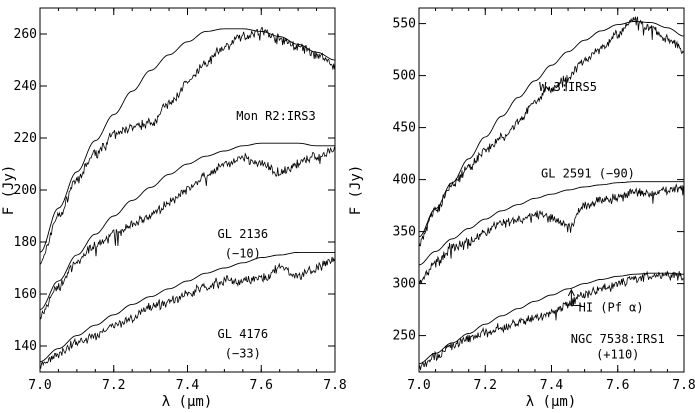 Image resolution: width=695 pixels, height=413 pixels. What do you see at coordinates (404, 24) in the screenshot?
I see `y-tick-label: 550` at bounding box center [404, 24].